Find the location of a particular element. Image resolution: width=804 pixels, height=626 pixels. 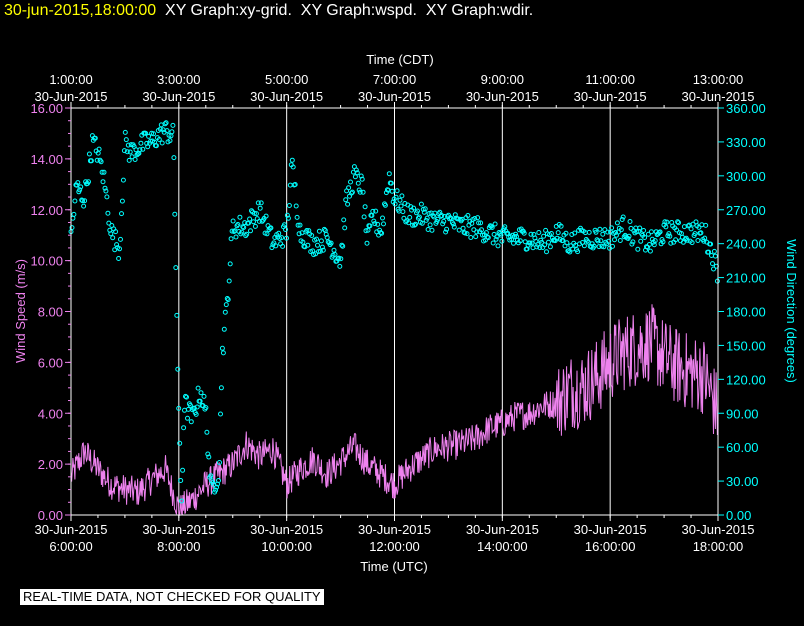

left-tick-label: 6.00 is located at coordinates (50, 362).